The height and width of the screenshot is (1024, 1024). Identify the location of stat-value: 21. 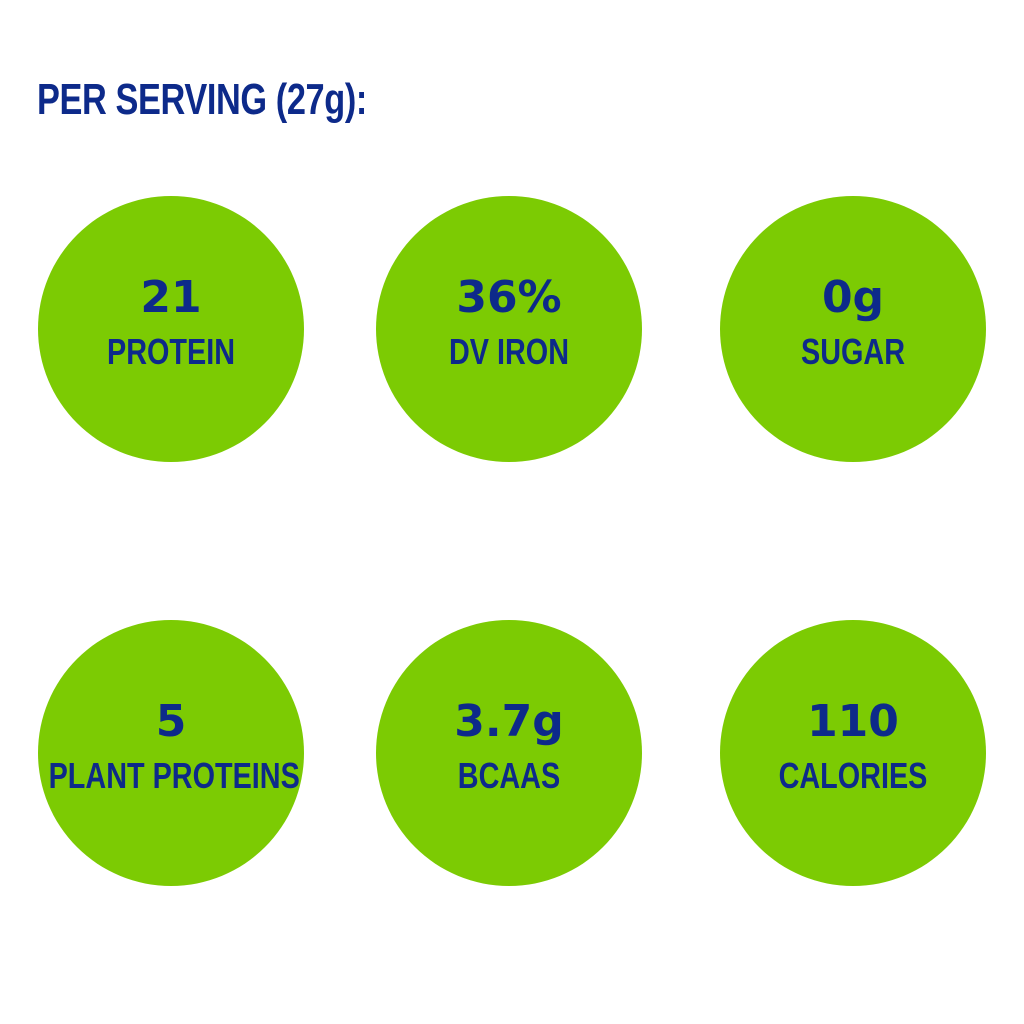
(171, 297).